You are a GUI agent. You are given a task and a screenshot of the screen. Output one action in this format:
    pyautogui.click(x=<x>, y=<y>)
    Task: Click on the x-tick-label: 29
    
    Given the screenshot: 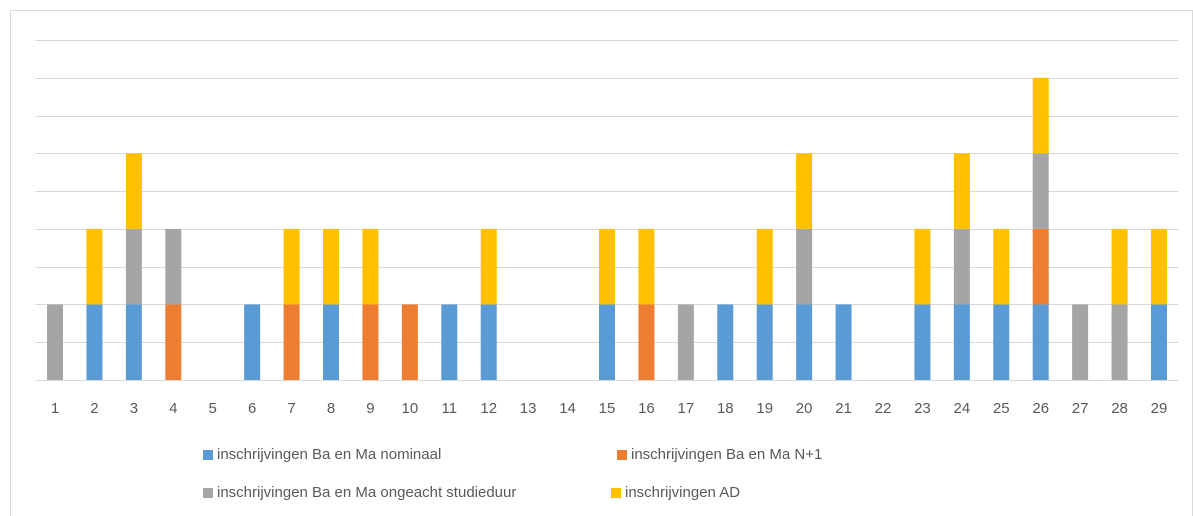 What is the action you would take?
    pyautogui.click(x=1159, y=408)
    